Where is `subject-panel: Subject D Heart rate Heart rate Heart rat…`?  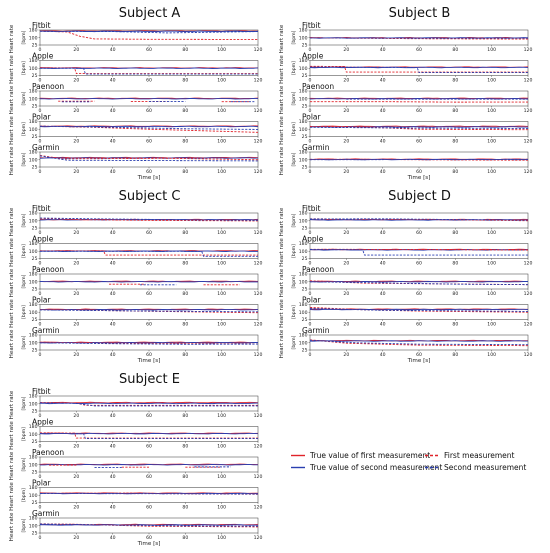
subject-panel: Subject D Heart rate Heart rate Heart rat… is located at coordinates (405, 276).